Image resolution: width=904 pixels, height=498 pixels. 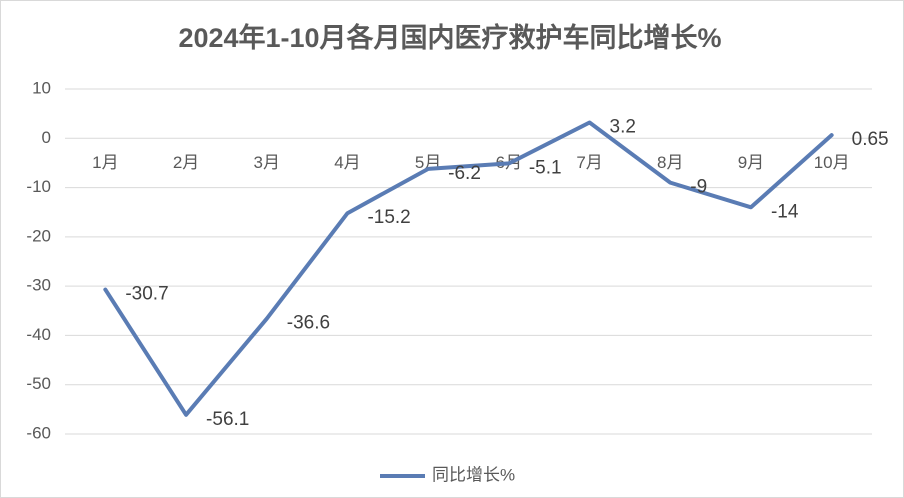 I want to click on data-label: 0.65, so click(x=870, y=139).